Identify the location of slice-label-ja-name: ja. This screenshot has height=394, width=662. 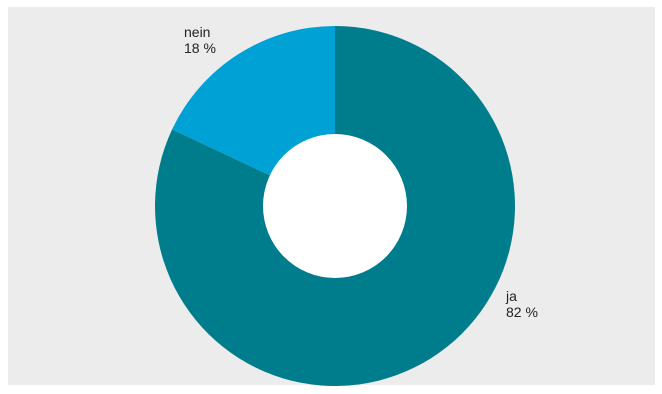
(511, 296).